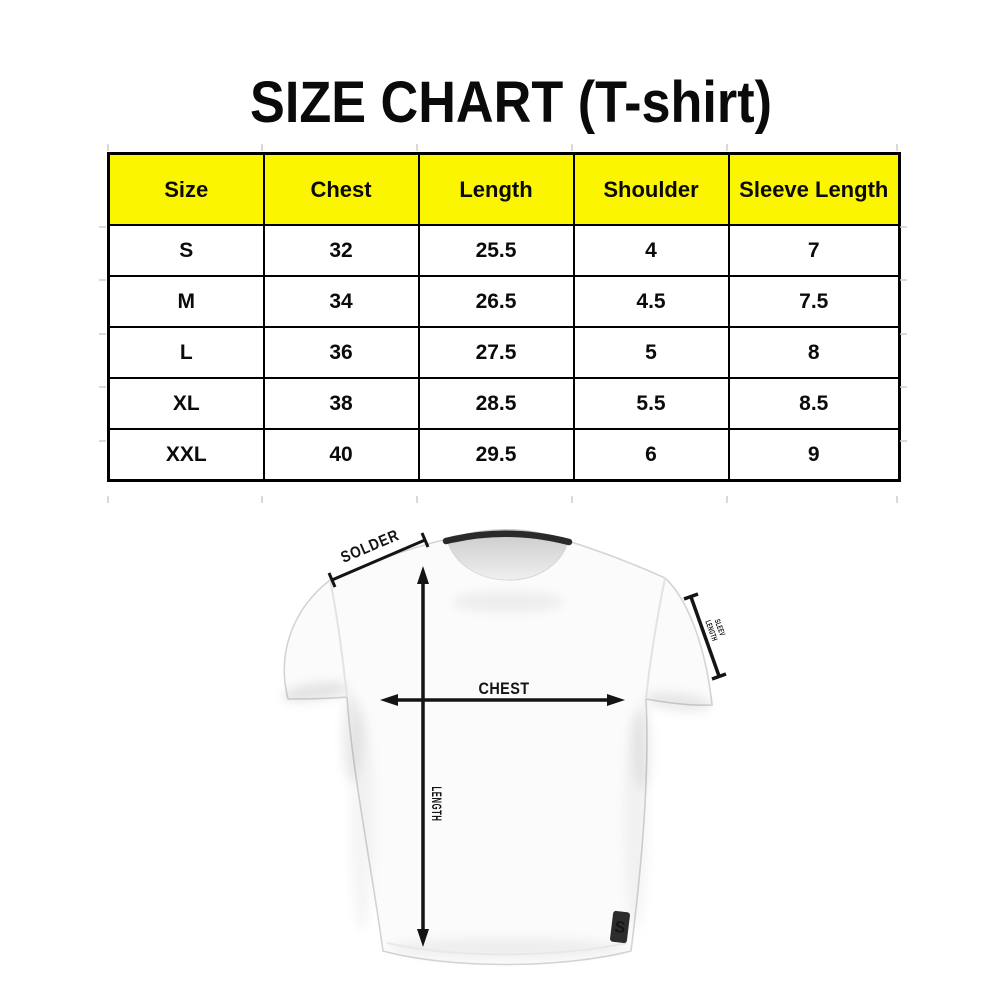 The width and height of the screenshot is (1000, 1000). I want to click on shoulder-dimension-line, so click(378, 560).